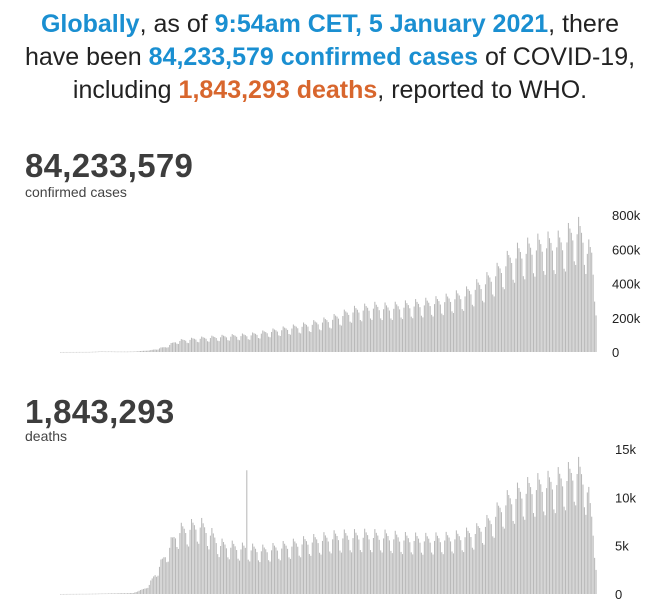  I want to click on y-tick-label: 0, so click(615, 352).